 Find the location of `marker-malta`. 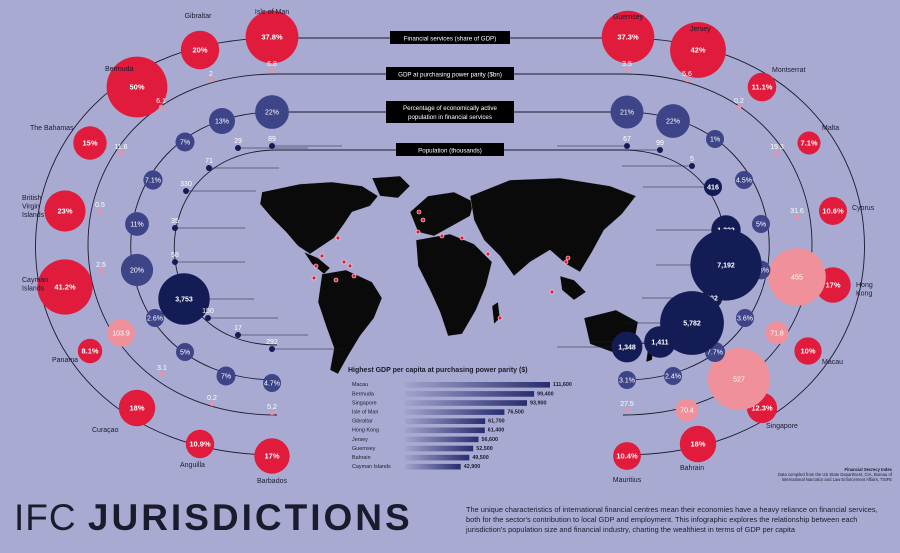

marker-malta is located at coordinates (442, 236).